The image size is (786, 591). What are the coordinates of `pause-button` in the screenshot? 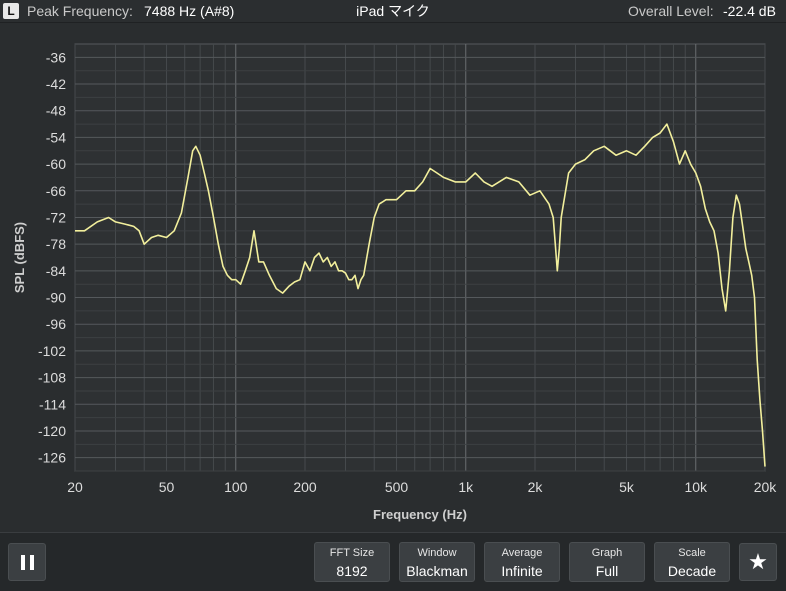 It's located at (27, 562).